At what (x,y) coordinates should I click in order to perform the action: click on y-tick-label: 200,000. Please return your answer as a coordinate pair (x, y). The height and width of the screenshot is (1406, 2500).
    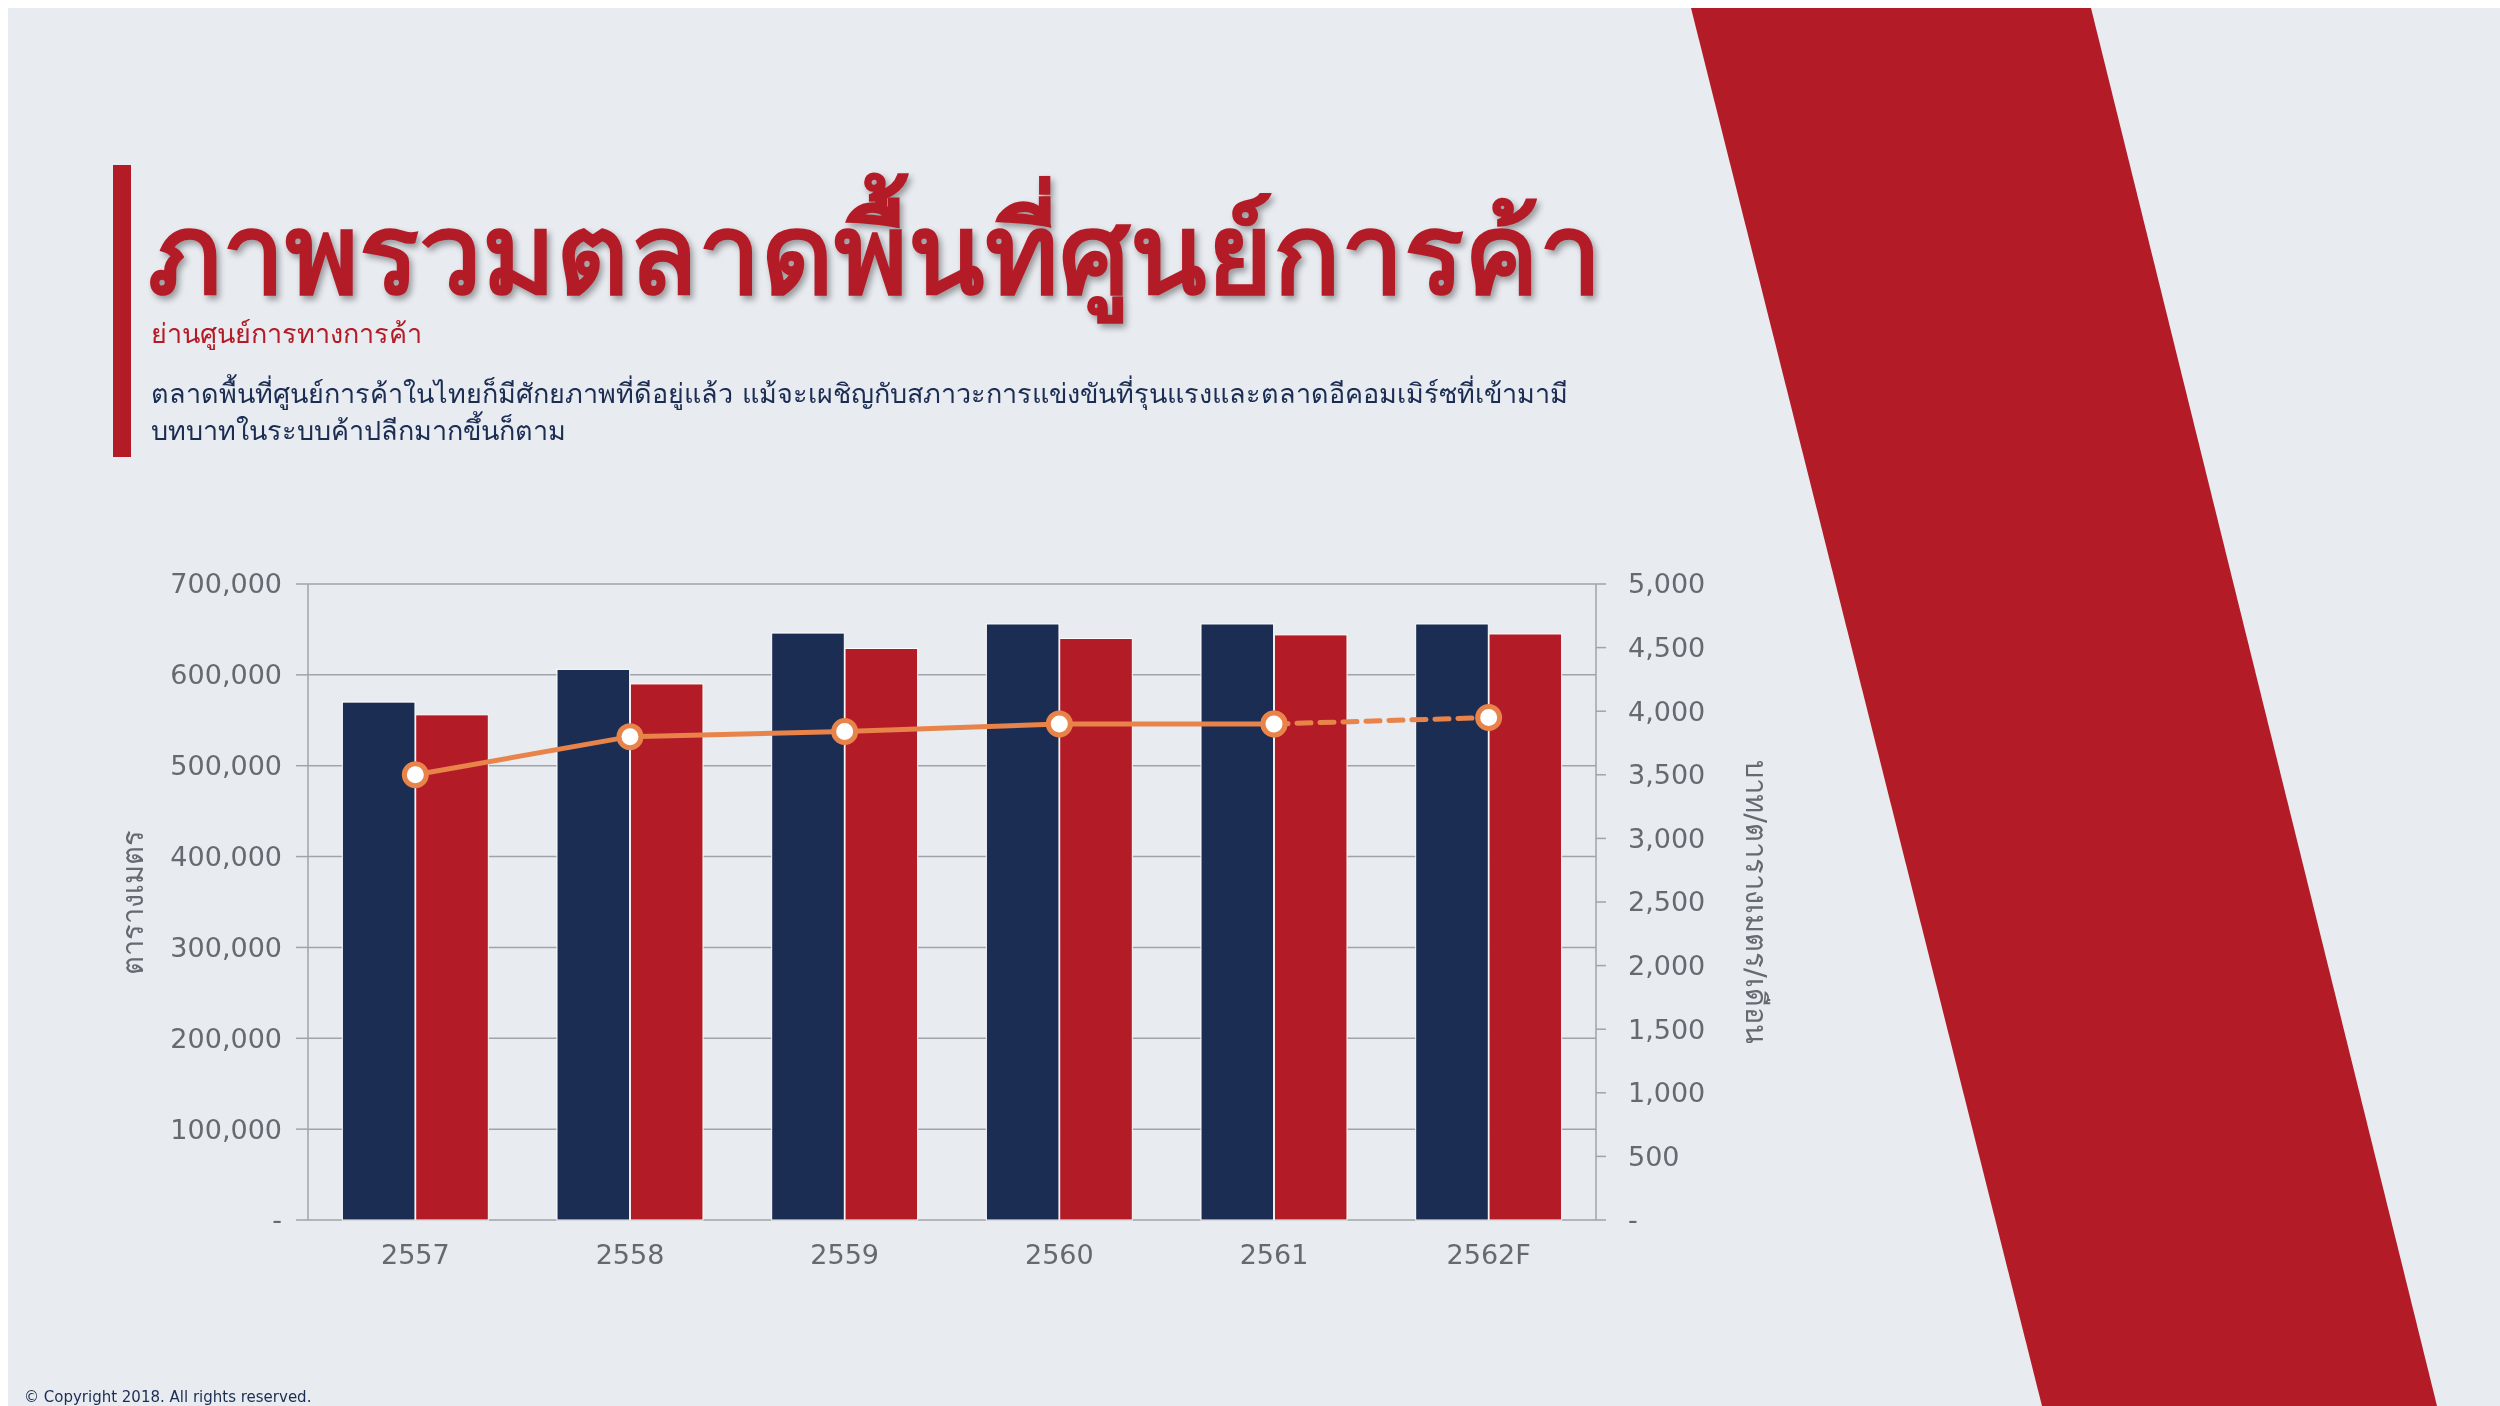
    Looking at the image, I should click on (226, 1038).